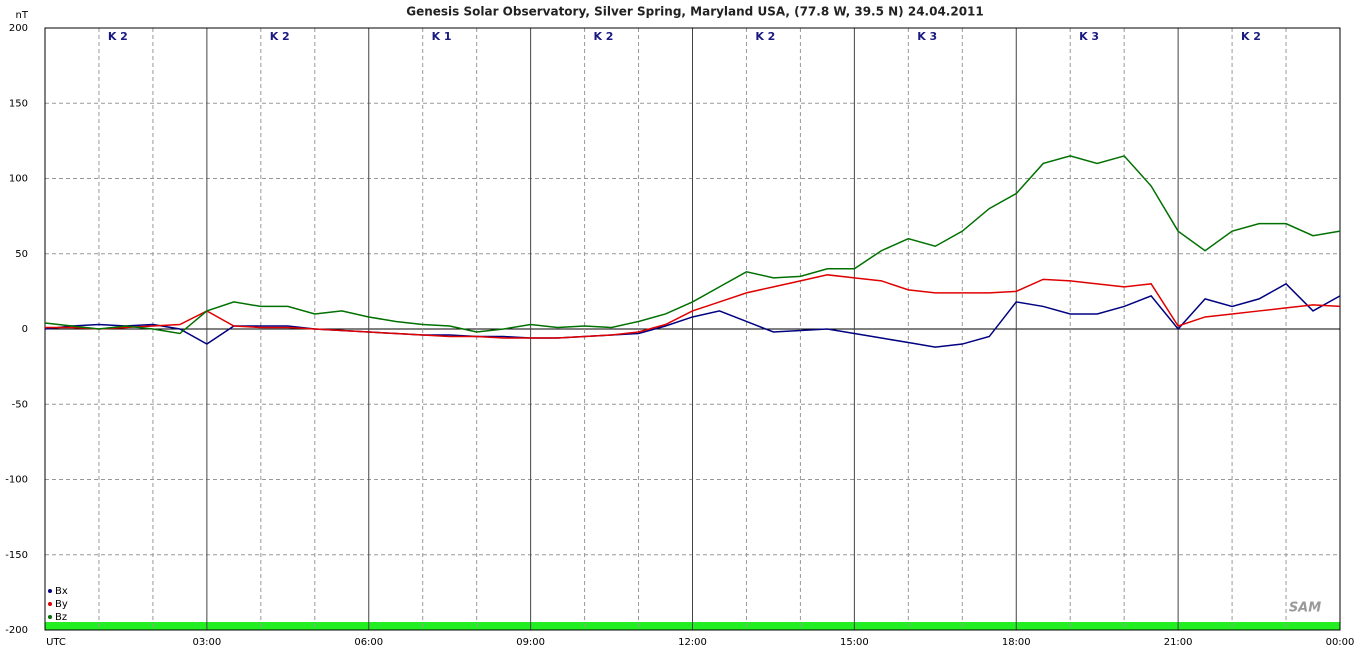 The height and width of the screenshot is (657, 1360). What do you see at coordinates (530, 642) in the screenshot?
I see `x-tick-label: 09:00` at bounding box center [530, 642].